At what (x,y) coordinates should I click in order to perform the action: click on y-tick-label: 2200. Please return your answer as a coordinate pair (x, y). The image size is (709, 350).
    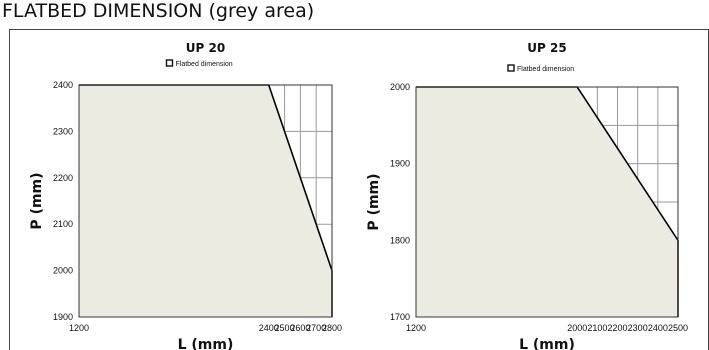
    Looking at the image, I should click on (63, 178).